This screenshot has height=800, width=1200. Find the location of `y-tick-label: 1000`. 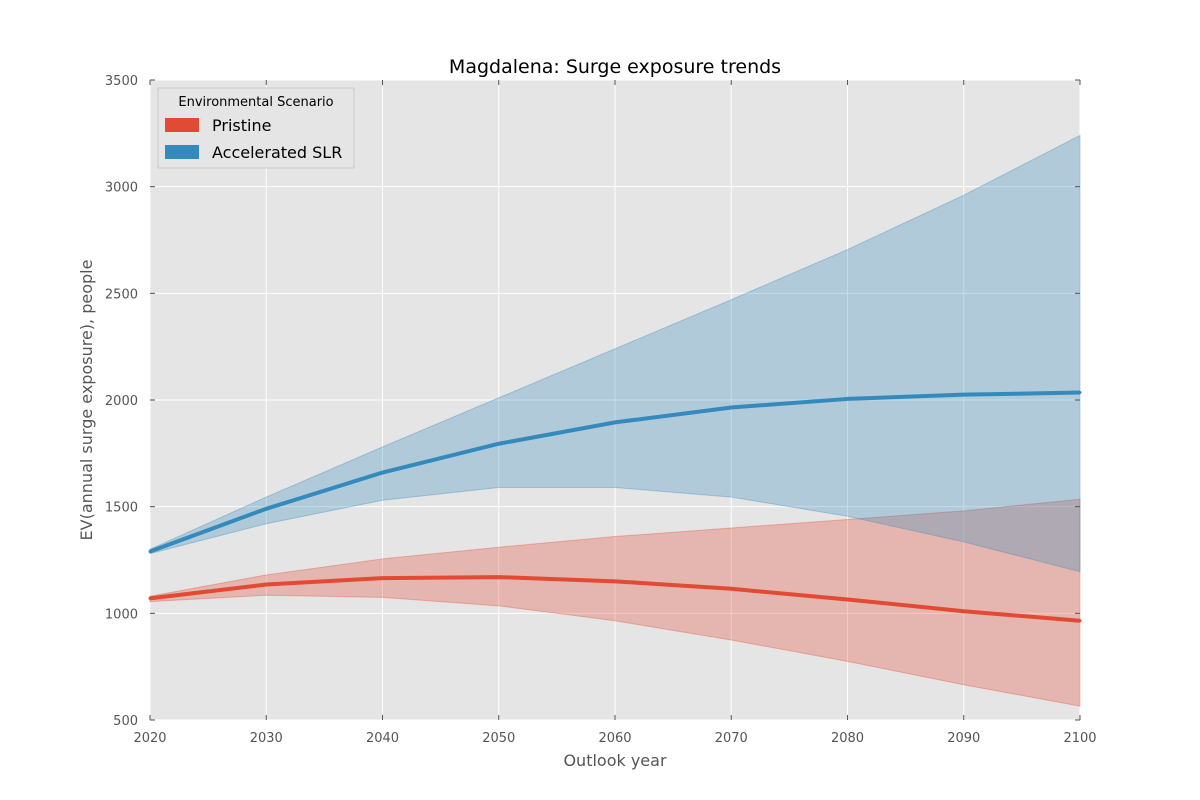

y-tick-label: 1000 is located at coordinates (121, 614).